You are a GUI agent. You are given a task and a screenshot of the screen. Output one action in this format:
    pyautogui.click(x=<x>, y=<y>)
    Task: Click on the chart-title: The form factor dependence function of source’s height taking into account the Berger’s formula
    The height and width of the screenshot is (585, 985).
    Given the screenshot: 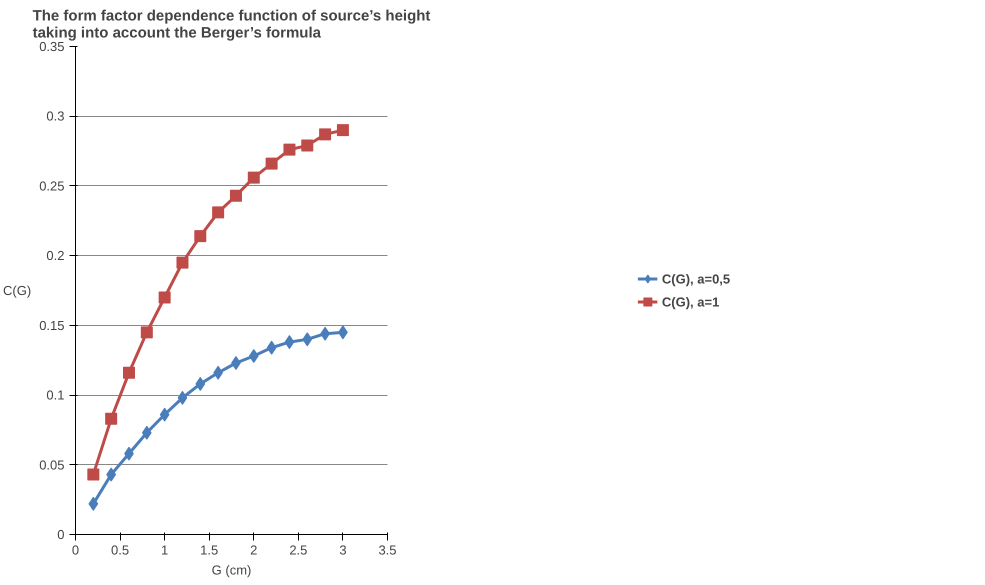 What is the action you would take?
    pyautogui.click(x=231, y=25)
    